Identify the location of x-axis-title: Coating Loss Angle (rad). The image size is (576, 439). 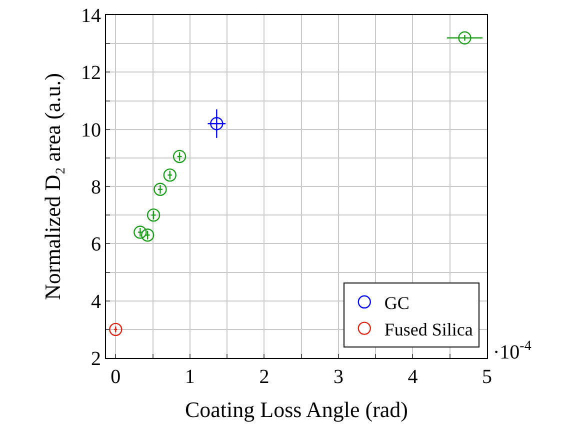
(296, 409).